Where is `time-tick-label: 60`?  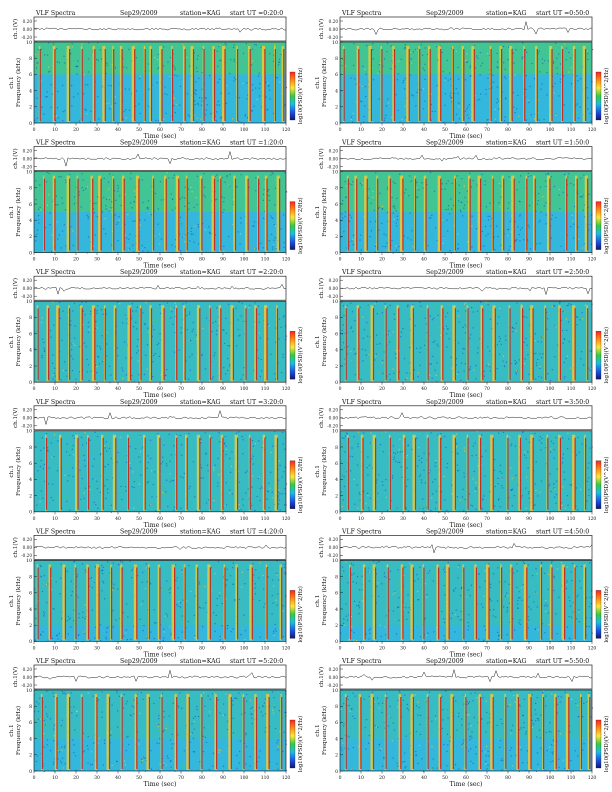 time-tick-label: 60 is located at coordinates (160, 648).